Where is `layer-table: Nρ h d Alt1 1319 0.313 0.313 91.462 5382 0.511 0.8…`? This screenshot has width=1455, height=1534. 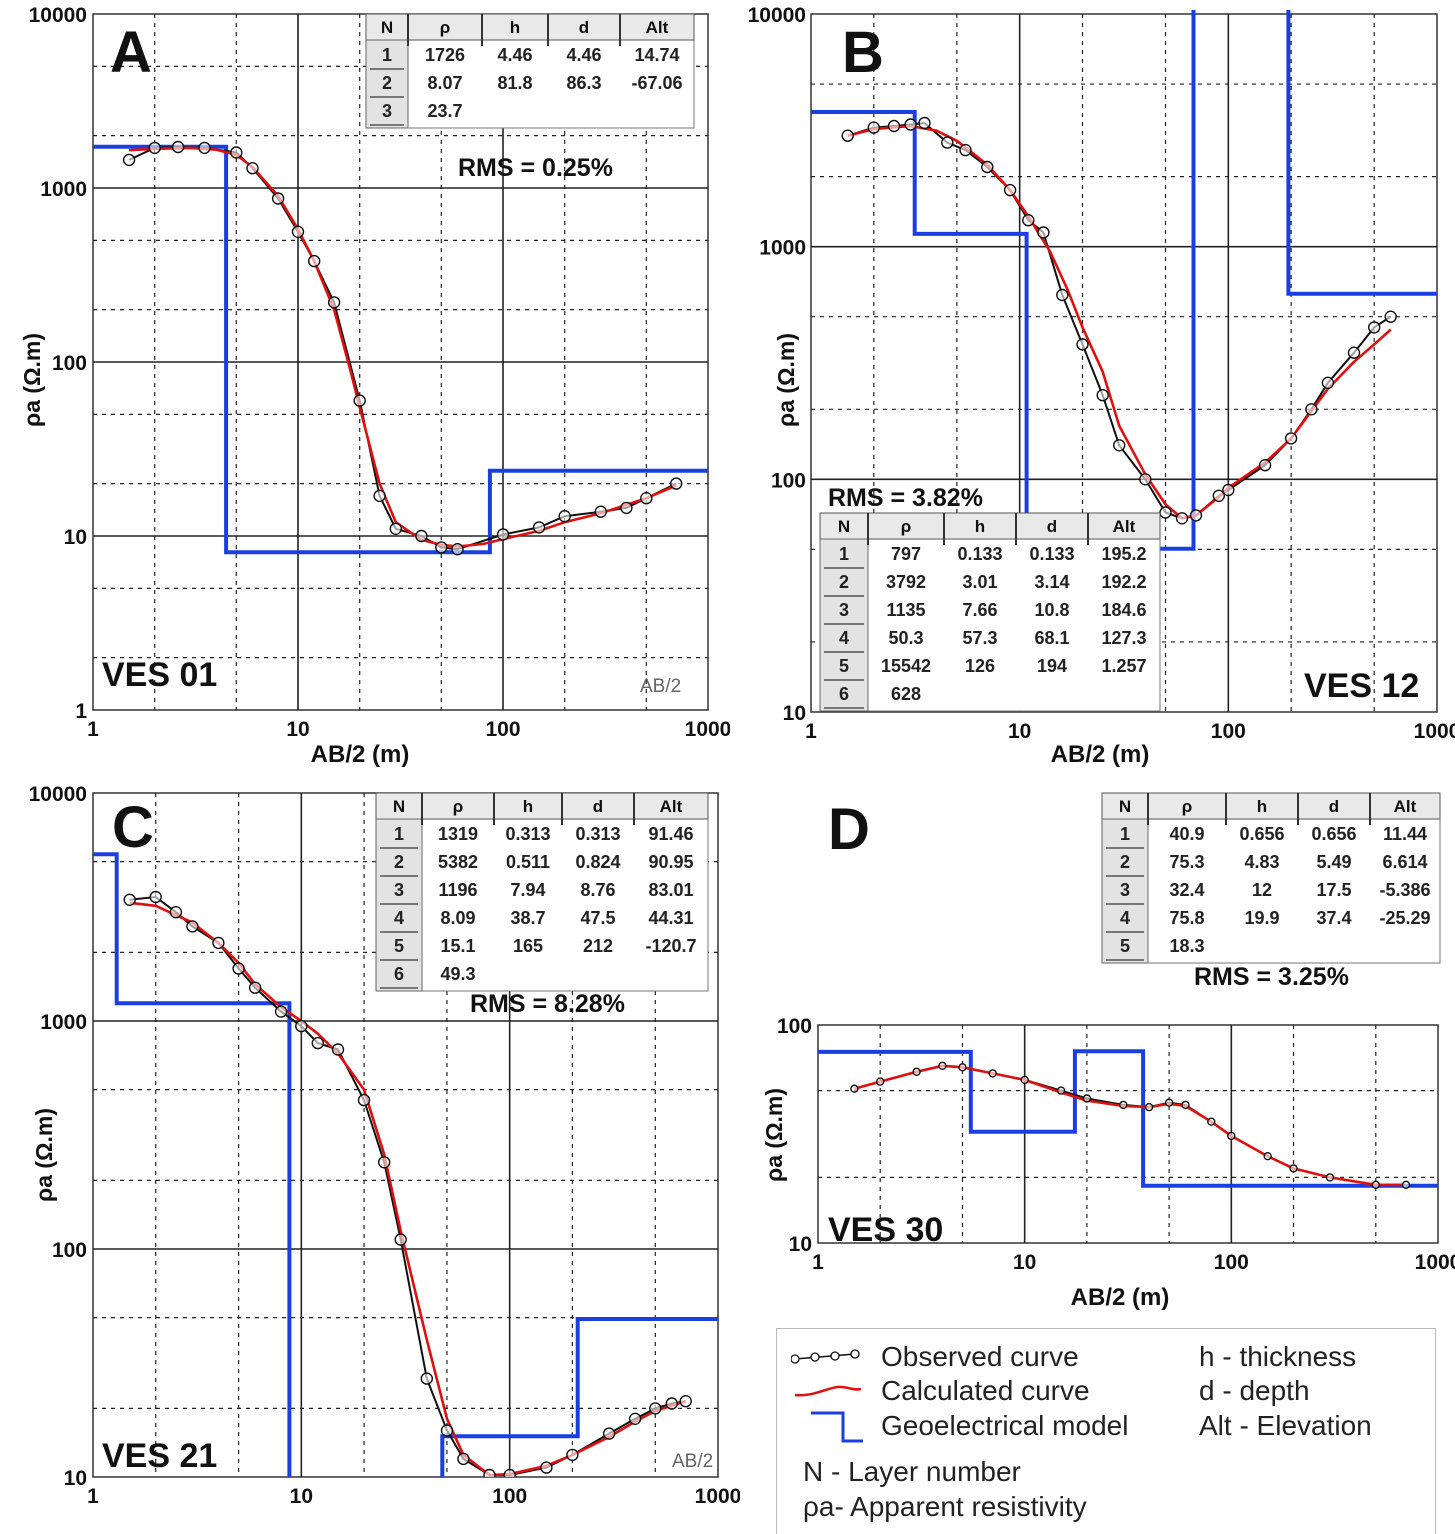
layer-table: Nρ h d Alt1 1319 0.313 0.313 91.462 5382 0.511 0.8… is located at coordinates (542, 892).